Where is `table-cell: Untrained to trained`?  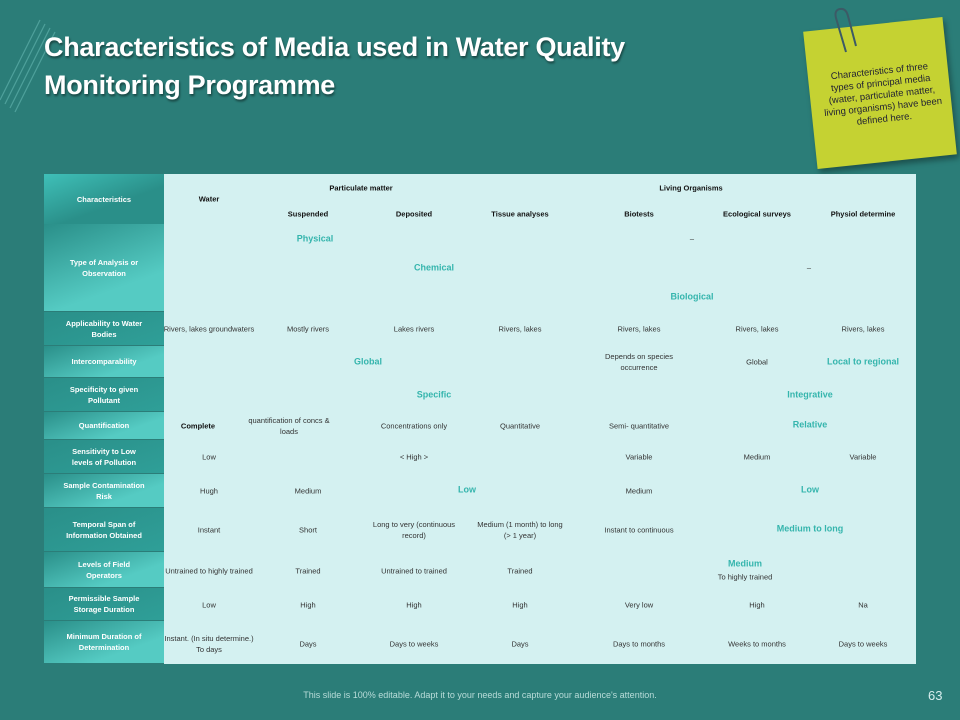 table-cell: Untrained to trained is located at coordinates (414, 571).